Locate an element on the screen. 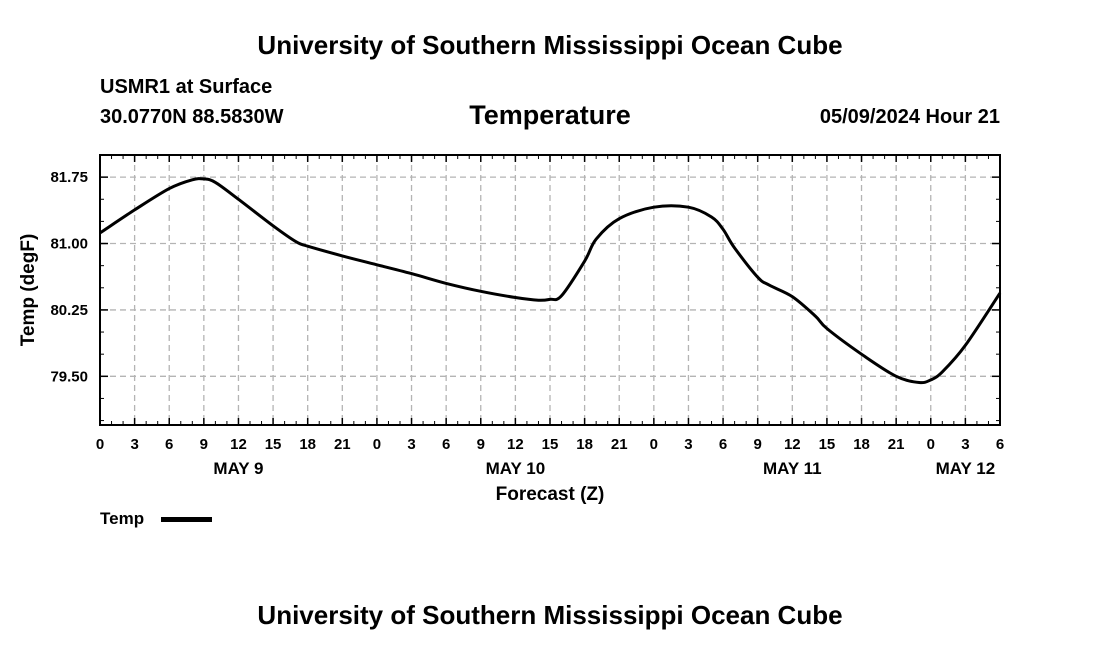 The height and width of the screenshot is (650, 1100). y-tick-label: 81.75 is located at coordinates (69, 177).